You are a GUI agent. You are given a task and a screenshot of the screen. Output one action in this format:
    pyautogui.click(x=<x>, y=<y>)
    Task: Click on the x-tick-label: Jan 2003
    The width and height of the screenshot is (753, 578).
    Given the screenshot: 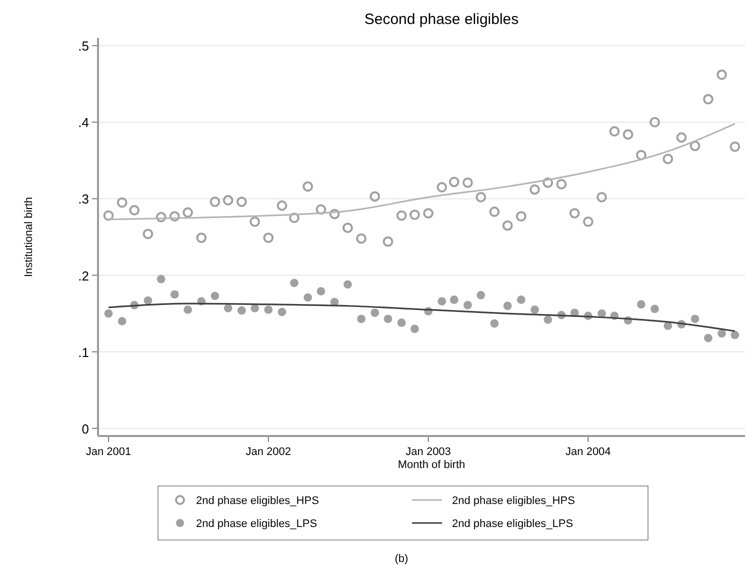 What is the action you would take?
    pyautogui.click(x=428, y=452)
    